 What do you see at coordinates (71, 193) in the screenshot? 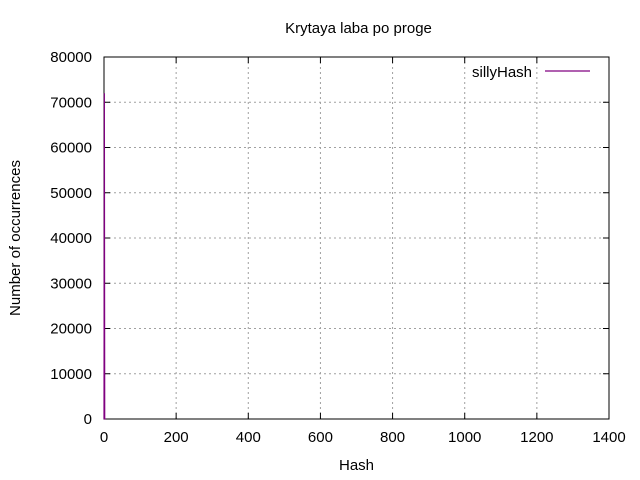
I see `y-tick-label: 50000` at bounding box center [71, 193].